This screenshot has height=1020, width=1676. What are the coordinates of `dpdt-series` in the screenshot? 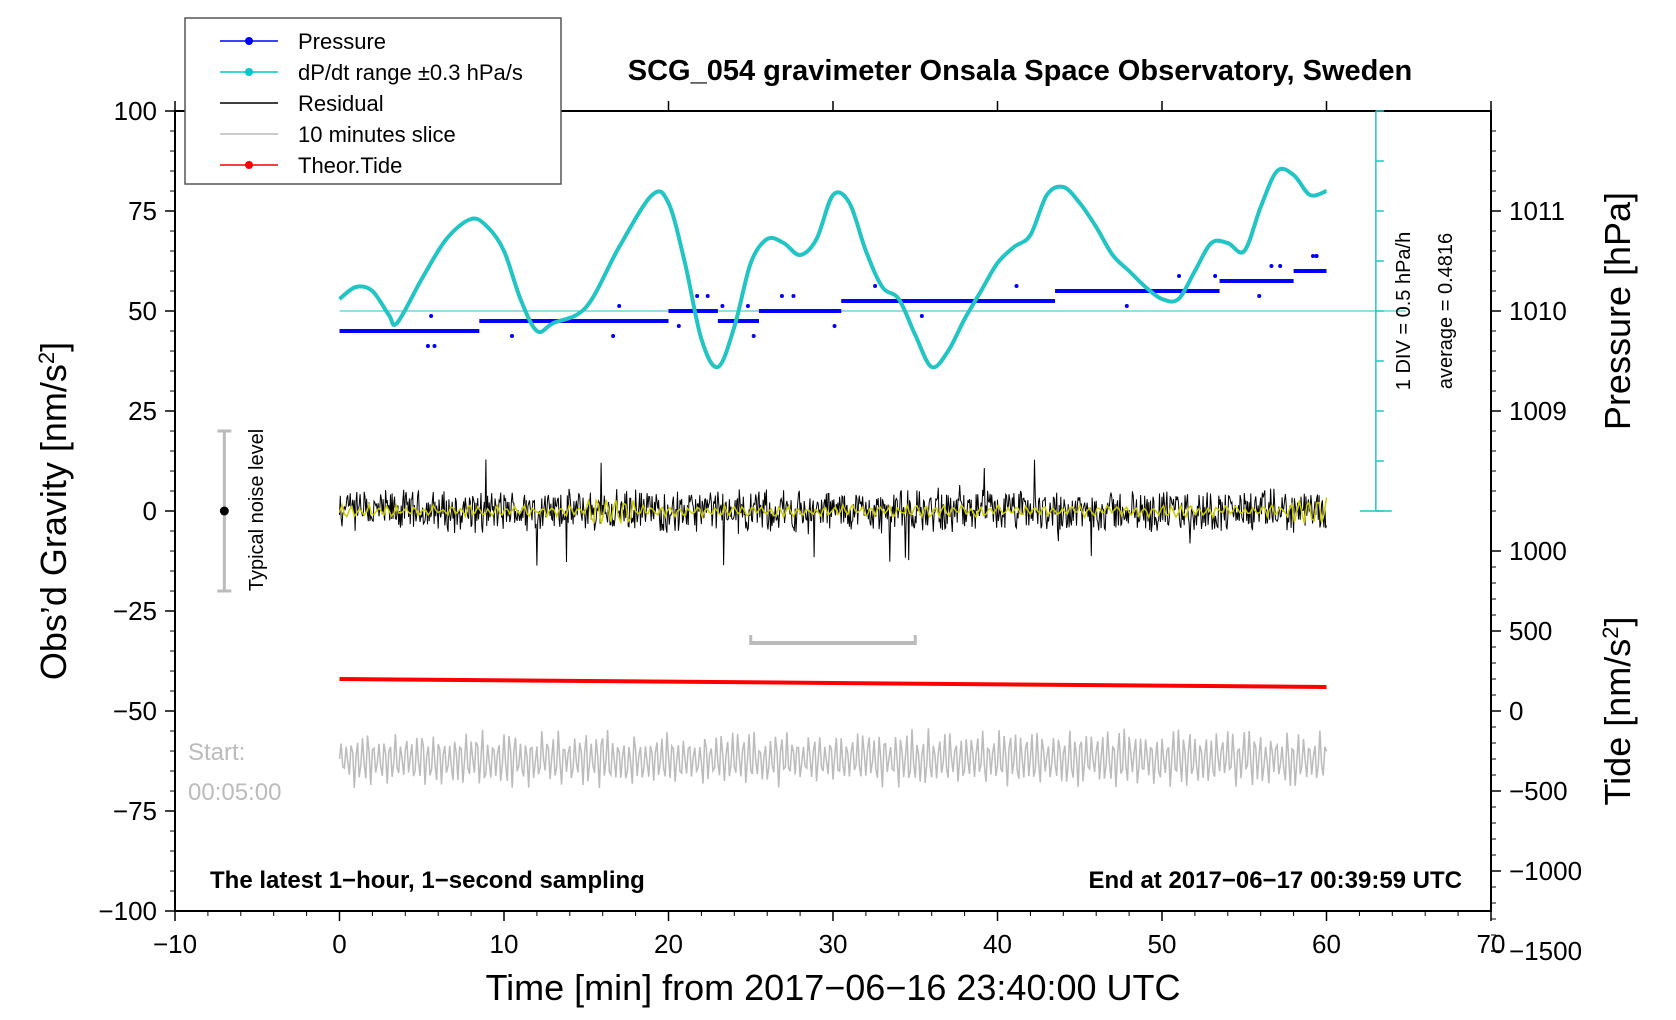 It's located at (833, 268).